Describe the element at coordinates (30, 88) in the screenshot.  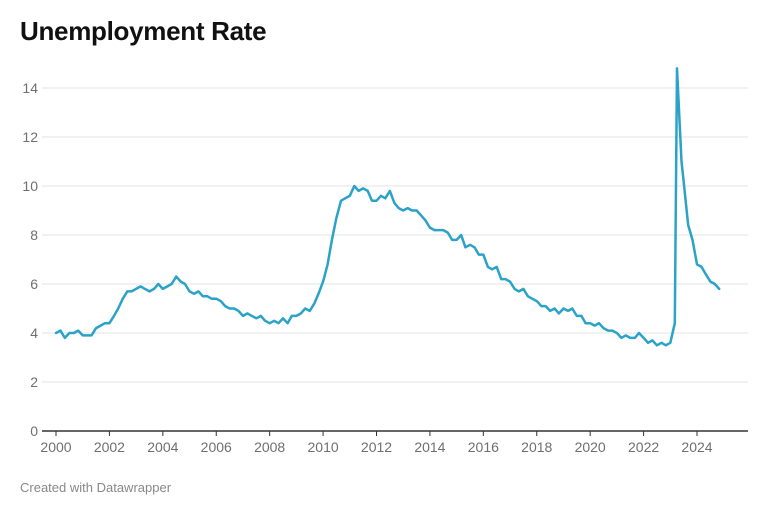
I see `y-tick-label-14: 14` at that location.